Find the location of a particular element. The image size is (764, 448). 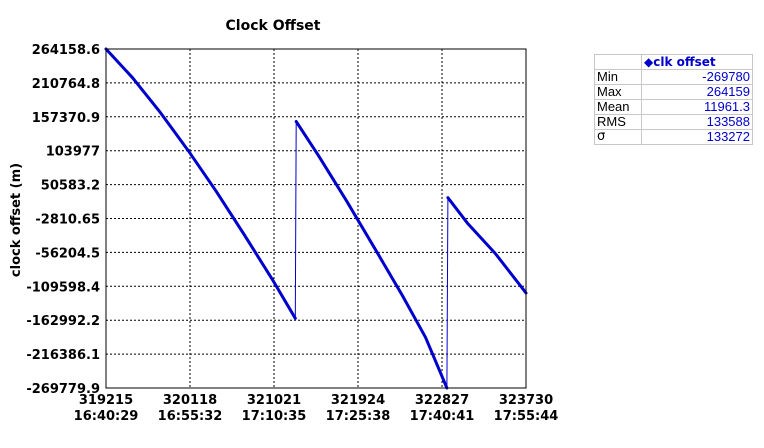

y-tick-label: 103977 is located at coordinates (73, 152).